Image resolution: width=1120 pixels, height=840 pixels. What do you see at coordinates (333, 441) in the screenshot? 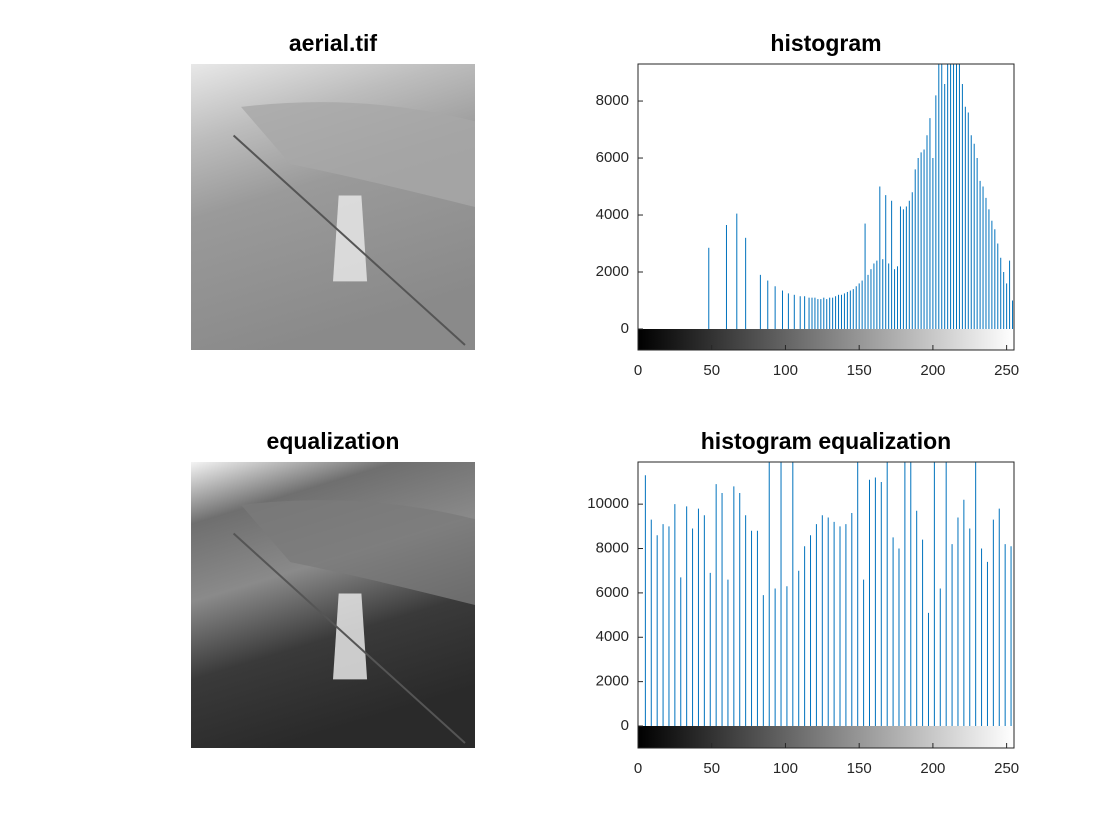
I see `chart-title: equalization` at bounding box center [333, 441].